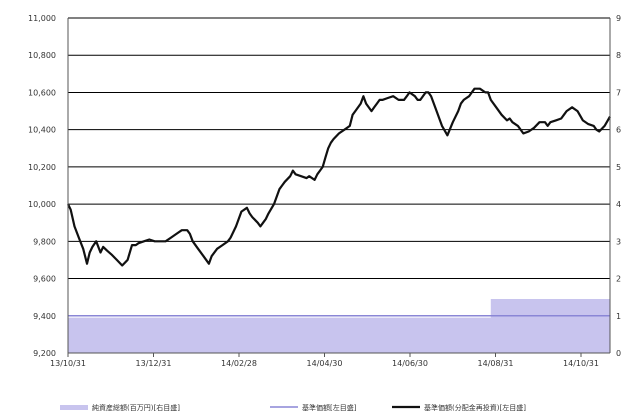 Image resolution: width=627 pixels, height=418 pixels. Describe the element at coordinates (42, 18) in the screenshot. I see `y-left-tick-label: 11,000` at that location.